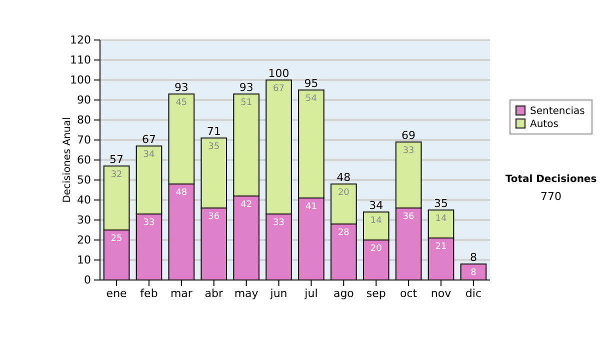 The image size is (600, 340). I want to click on total-label: 100, so click(279, 73).